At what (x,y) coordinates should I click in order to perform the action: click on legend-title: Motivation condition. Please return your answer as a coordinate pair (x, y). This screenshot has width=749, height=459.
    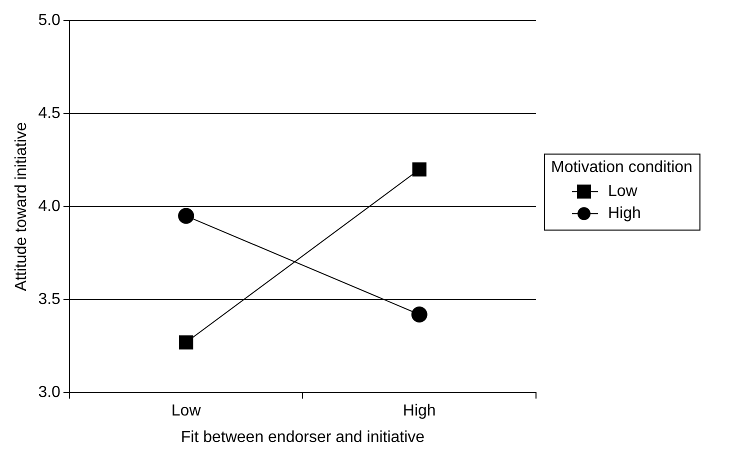
    Looking at the image, I should click on (621, 167).